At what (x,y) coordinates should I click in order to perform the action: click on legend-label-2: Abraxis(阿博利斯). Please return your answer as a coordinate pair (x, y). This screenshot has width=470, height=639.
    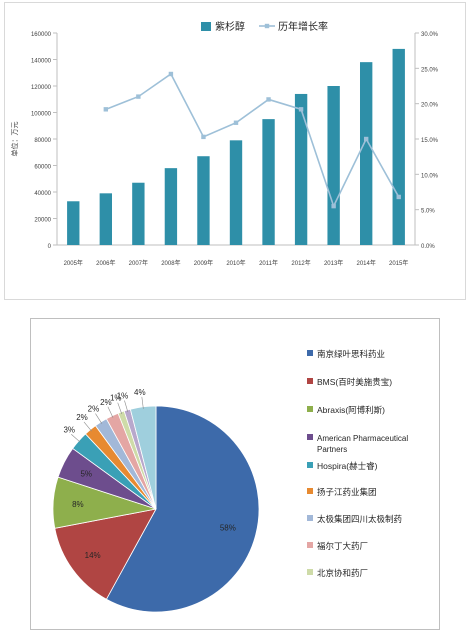
    Looking at the image, I should click on (351, 410).